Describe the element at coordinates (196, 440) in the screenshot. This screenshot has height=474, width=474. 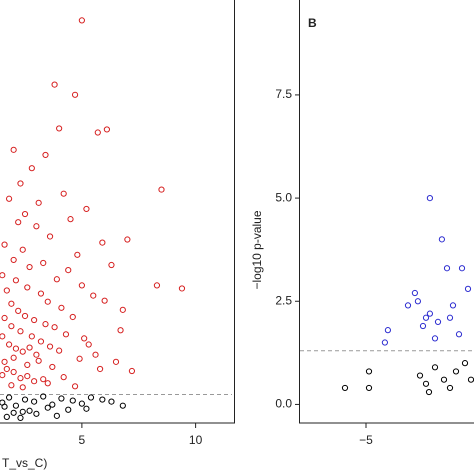
I see `x-tick-label: 10` at that location.